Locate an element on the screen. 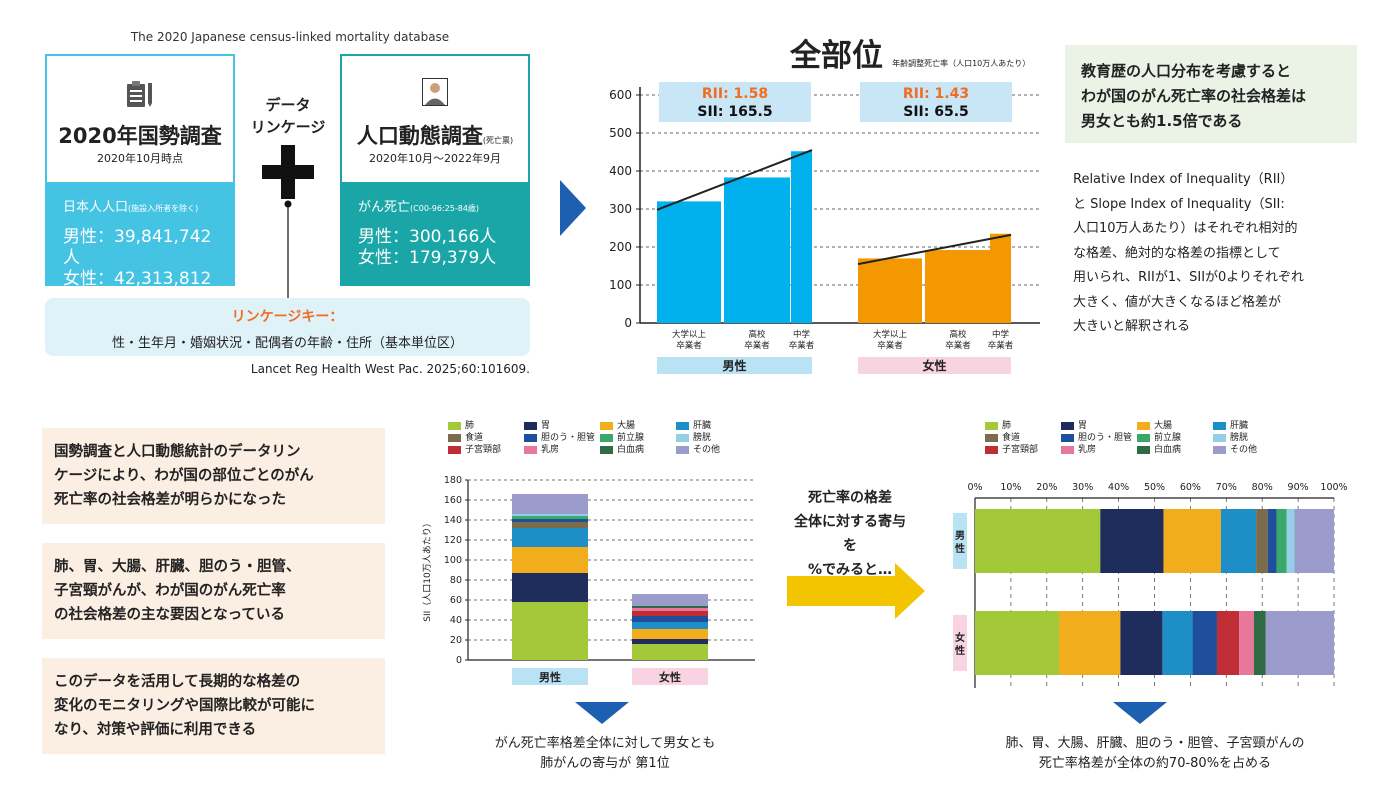  rii-line: と Slope Index of Inequality（SII: is located at coordinates (1179, 204).